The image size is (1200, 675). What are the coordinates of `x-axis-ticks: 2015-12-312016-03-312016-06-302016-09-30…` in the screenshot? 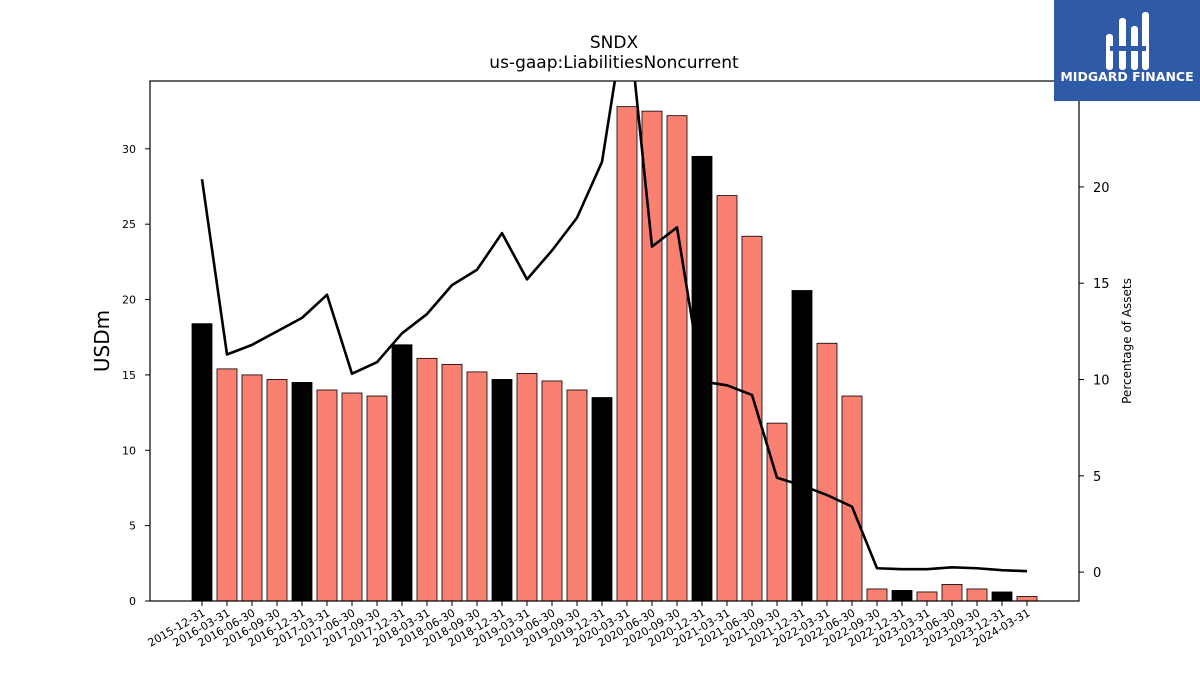 It's located at (589, 625).